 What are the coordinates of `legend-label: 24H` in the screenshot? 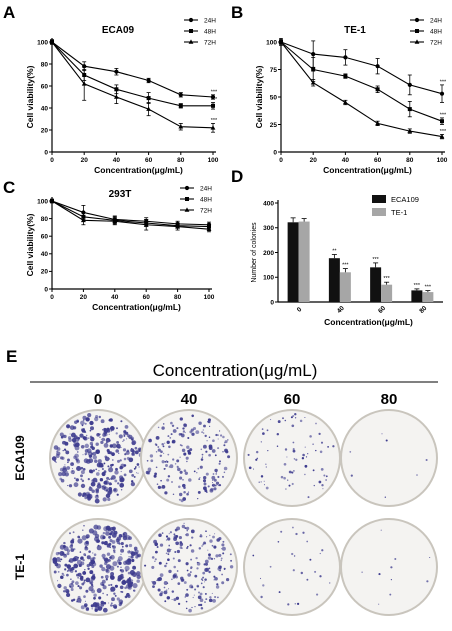 It's located at (206, 188).